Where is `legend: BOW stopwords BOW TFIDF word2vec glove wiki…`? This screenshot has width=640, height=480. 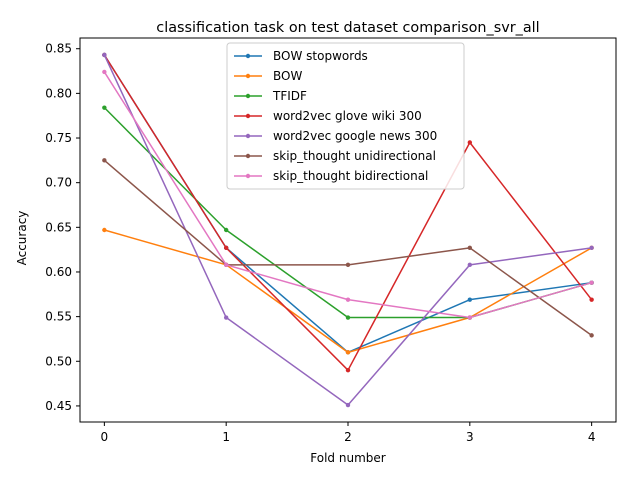 legend: BOW stopwords BOW TFIDF word2vec glove wiki… is located at coordinates (345, 116).